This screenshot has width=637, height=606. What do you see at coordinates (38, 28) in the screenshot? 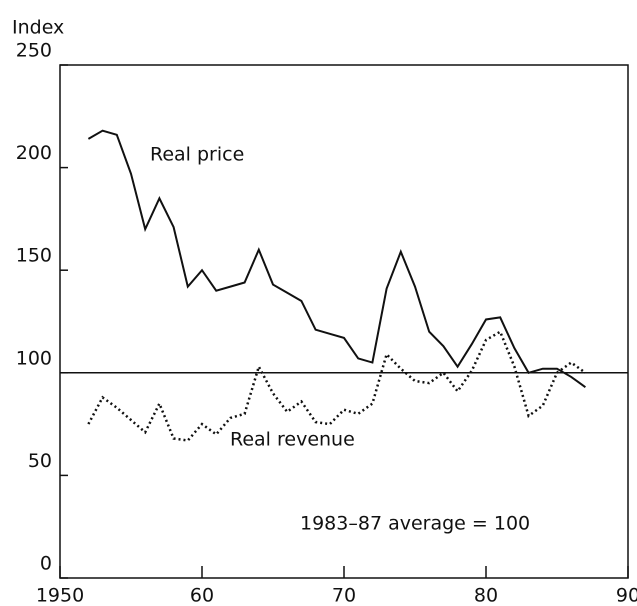
I see `y-axis-label: Index` at bounding box center [38, 28].